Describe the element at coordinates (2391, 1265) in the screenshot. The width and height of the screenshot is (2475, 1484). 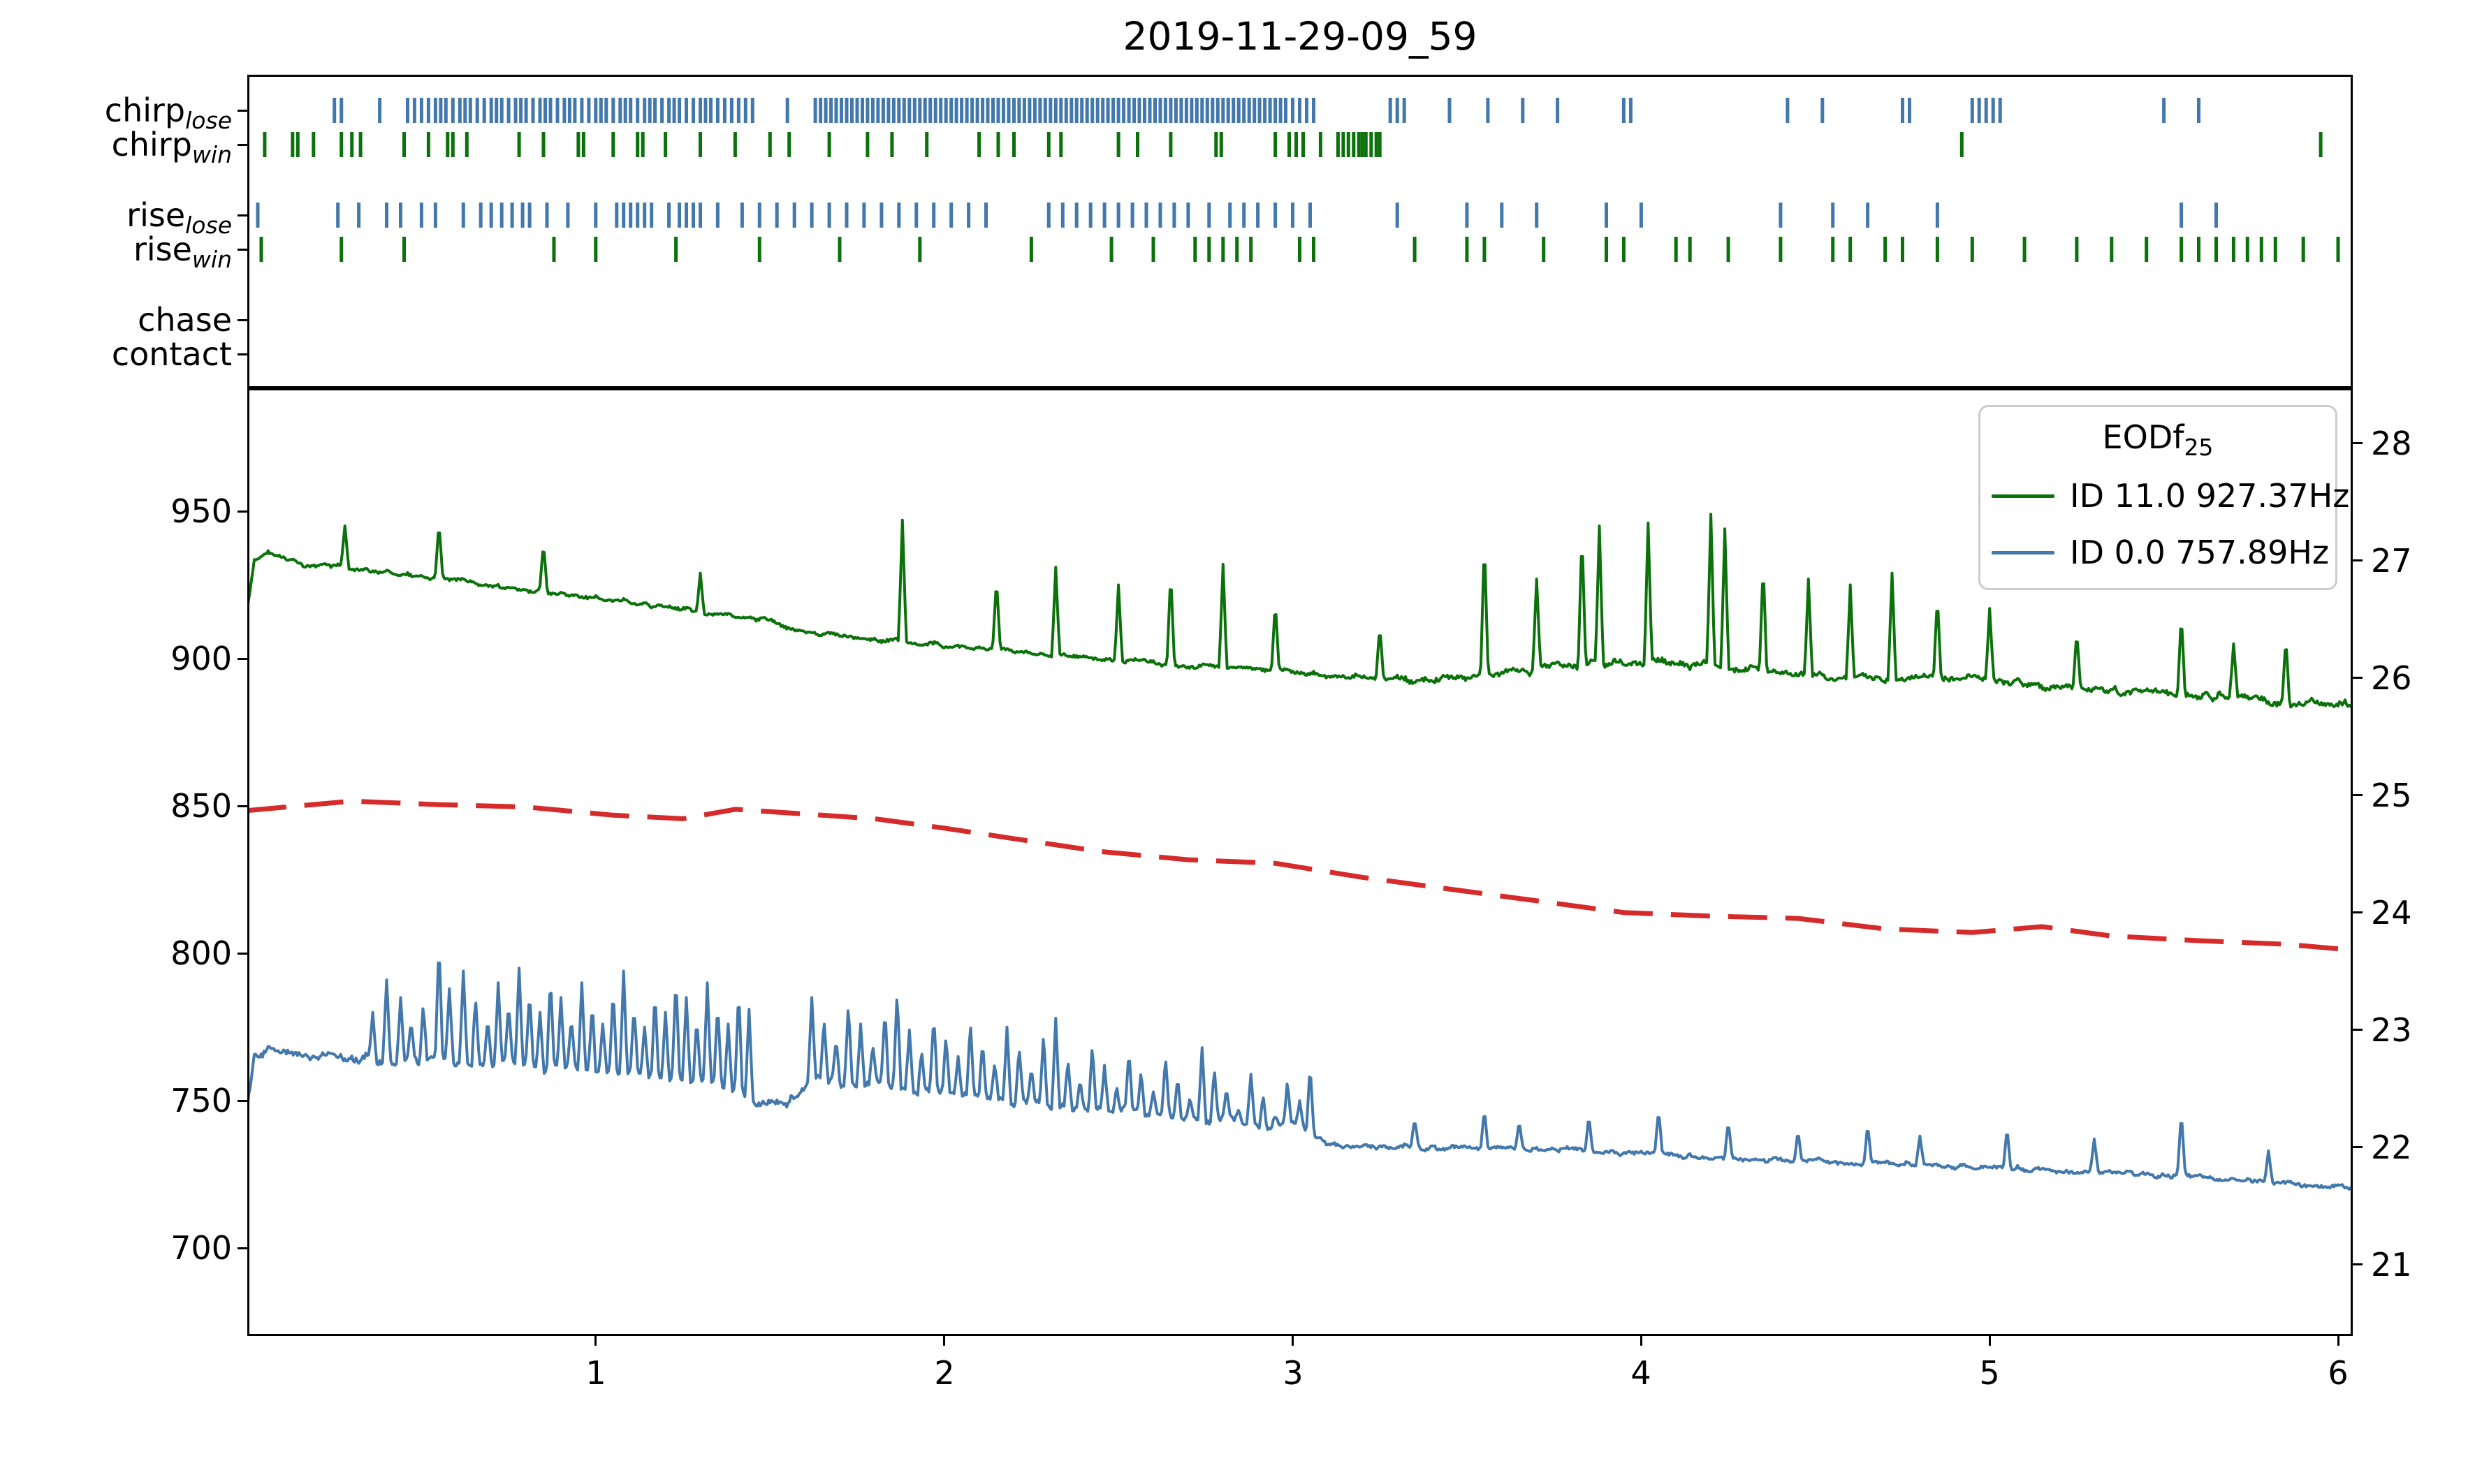
I see `right-axis-tick-label: 21` at that location.